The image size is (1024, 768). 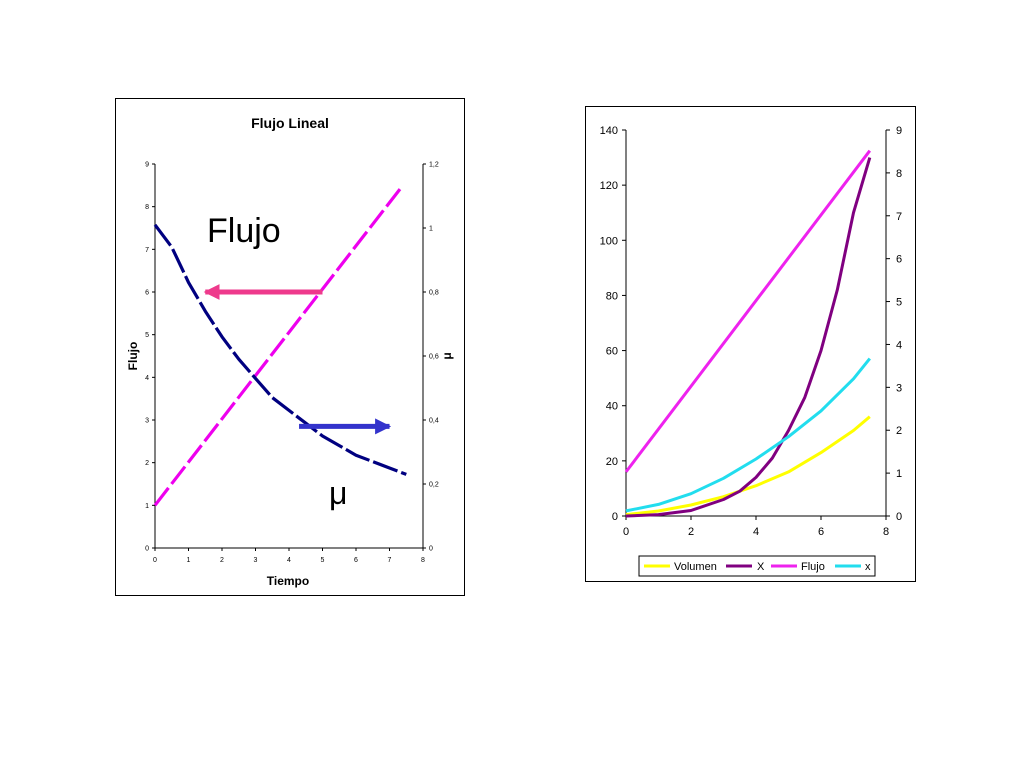 I want to click on y2-tick-label: 9, so click(x=899, y=131).